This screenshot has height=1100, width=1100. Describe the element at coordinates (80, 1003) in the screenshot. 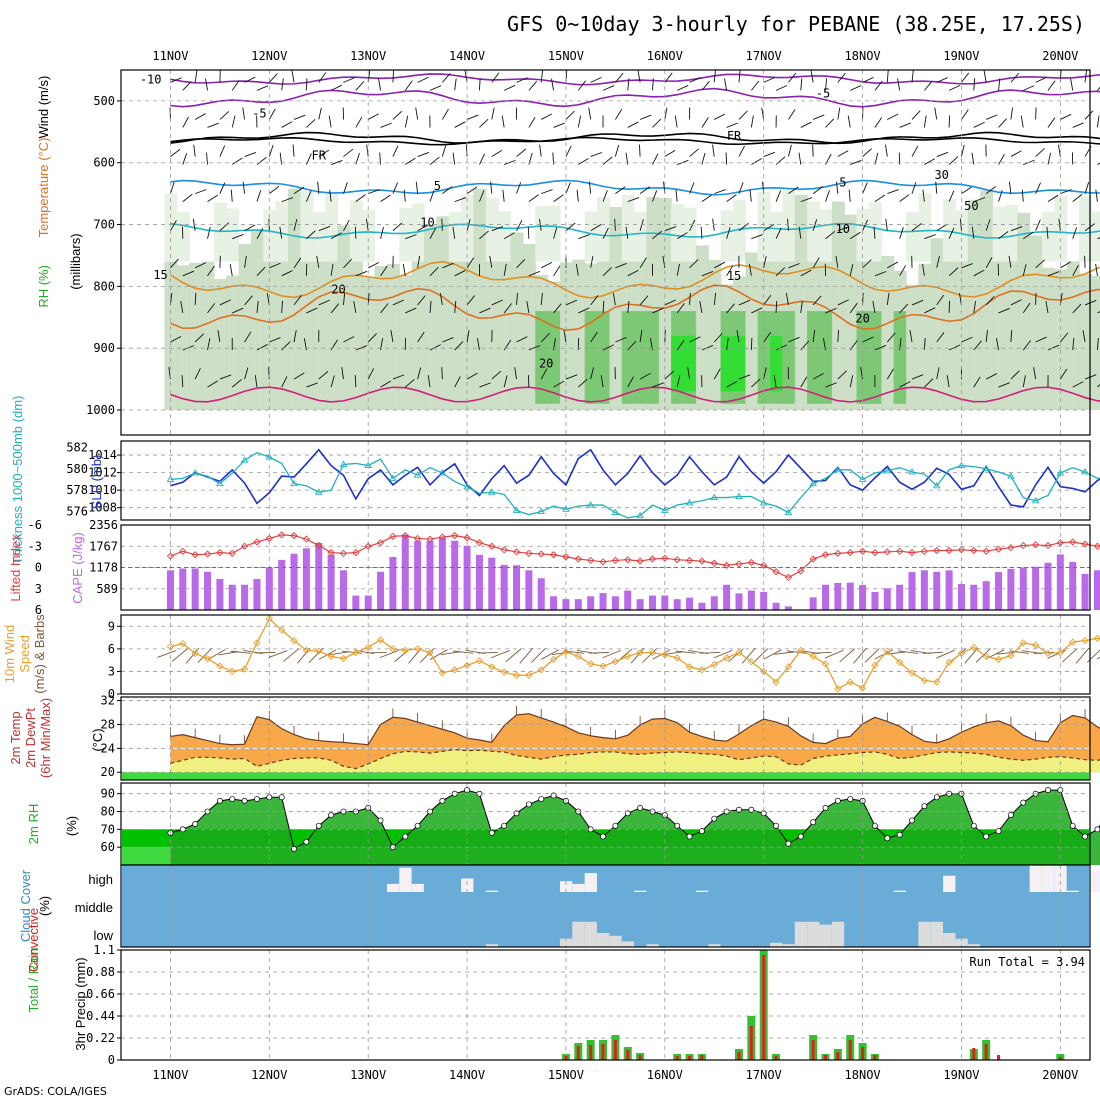

I see `precip-label-mm: 3hr Precip (mm)` at that location.